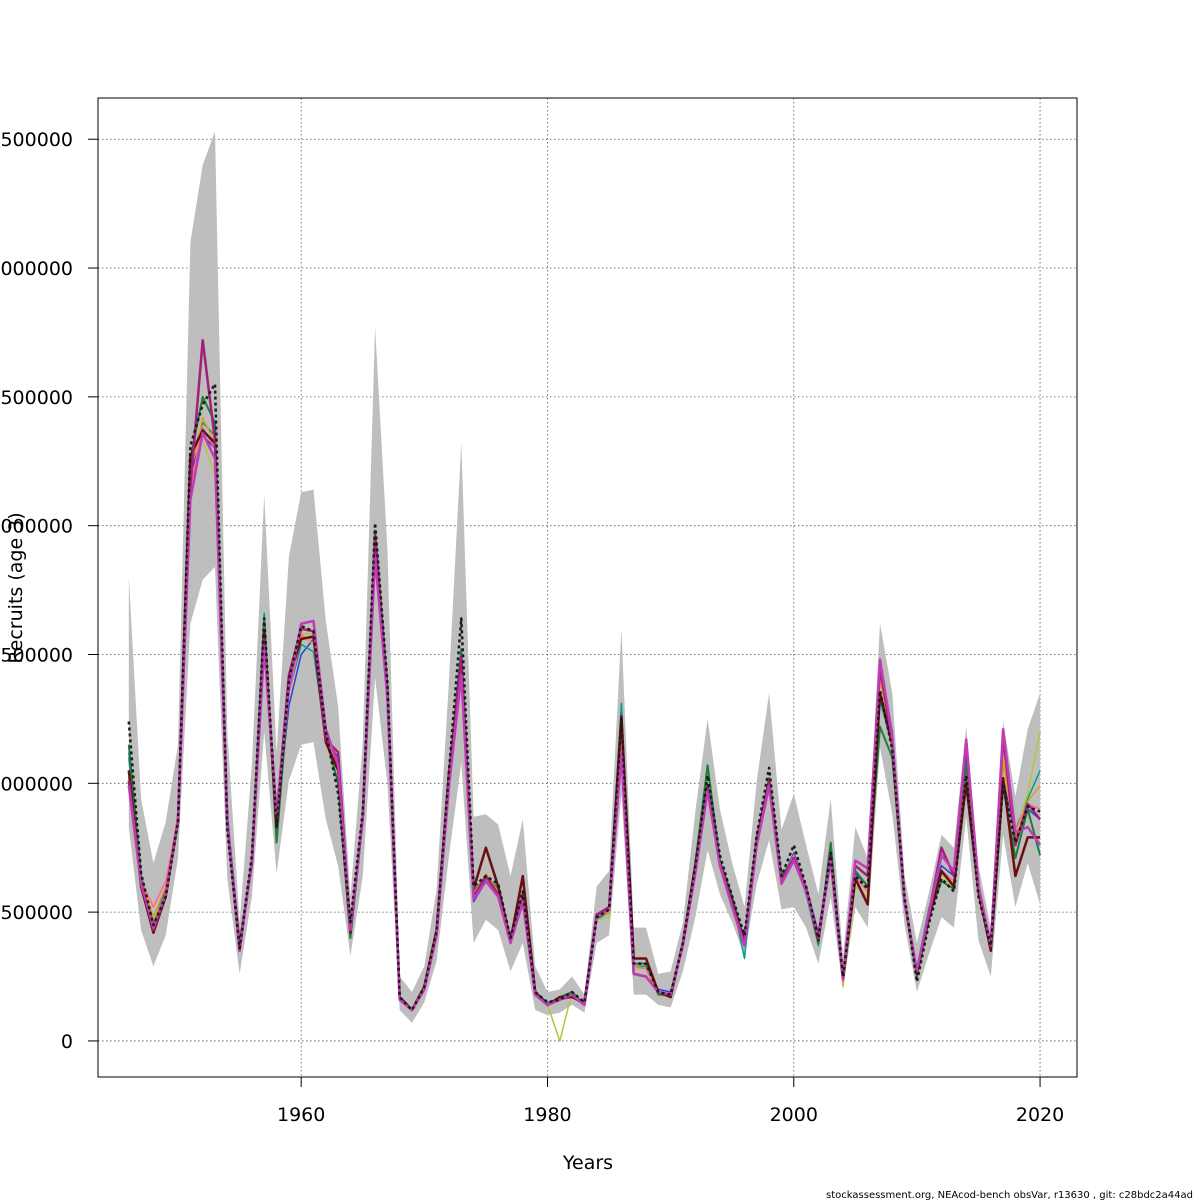 This screenshot has width=1200, height=1200. I want to click on y-axis-title: Recruits (age 3), so click(16, 587).